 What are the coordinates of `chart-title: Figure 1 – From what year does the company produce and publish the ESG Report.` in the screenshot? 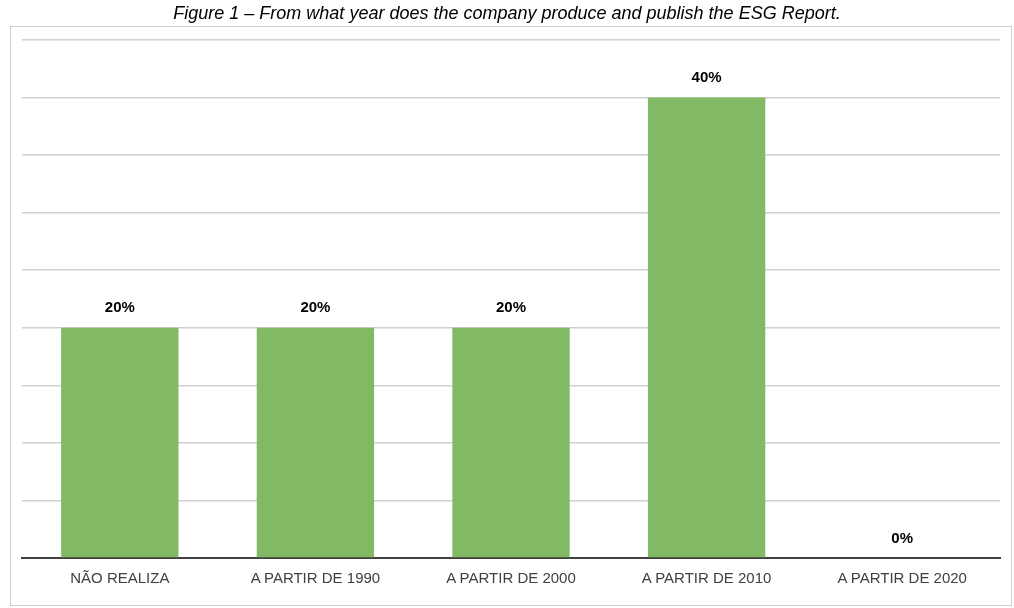 It's located at (507, 13).